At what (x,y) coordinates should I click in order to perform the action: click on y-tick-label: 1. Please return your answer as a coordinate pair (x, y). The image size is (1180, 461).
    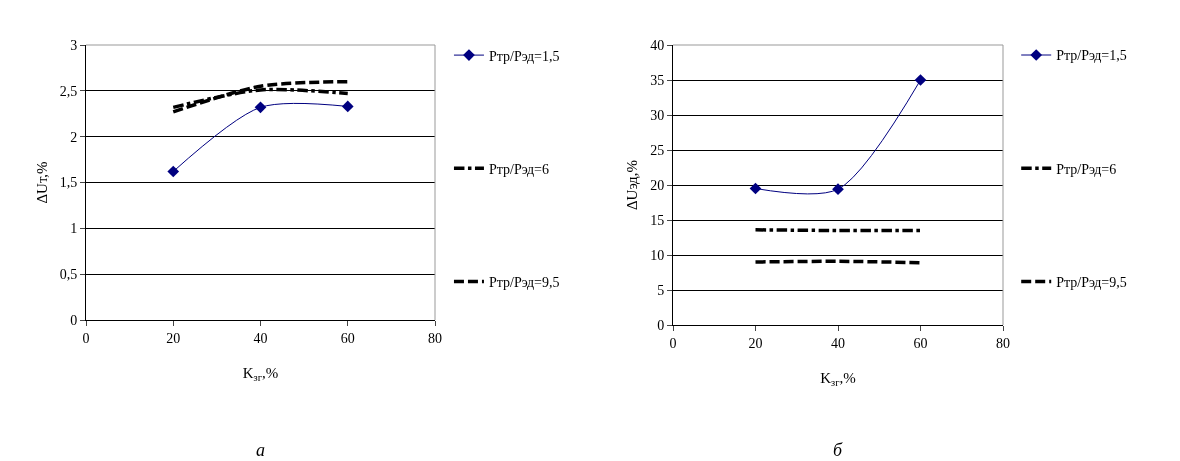
    Looking at the image, I should click on (74, 229).